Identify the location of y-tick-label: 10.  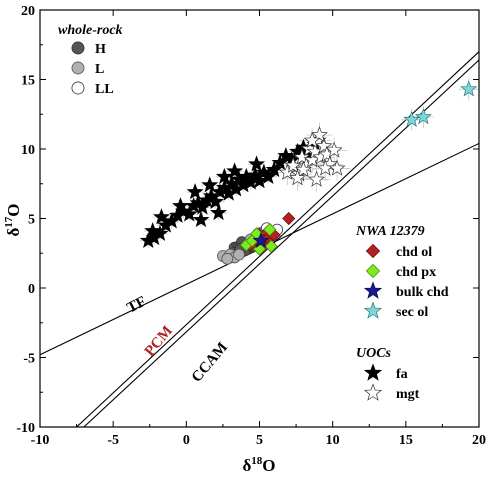
(28, 150).